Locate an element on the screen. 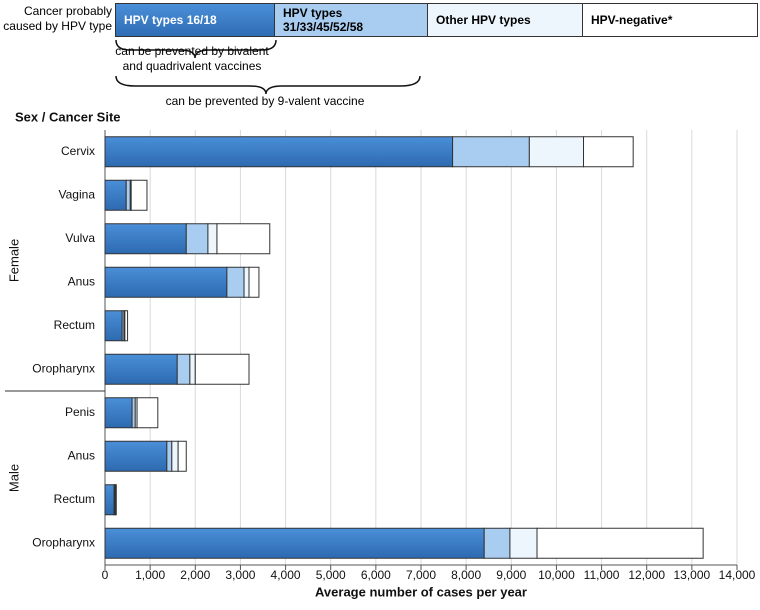  x-tick-label: 2,000 is located at coordinates (195, 575).